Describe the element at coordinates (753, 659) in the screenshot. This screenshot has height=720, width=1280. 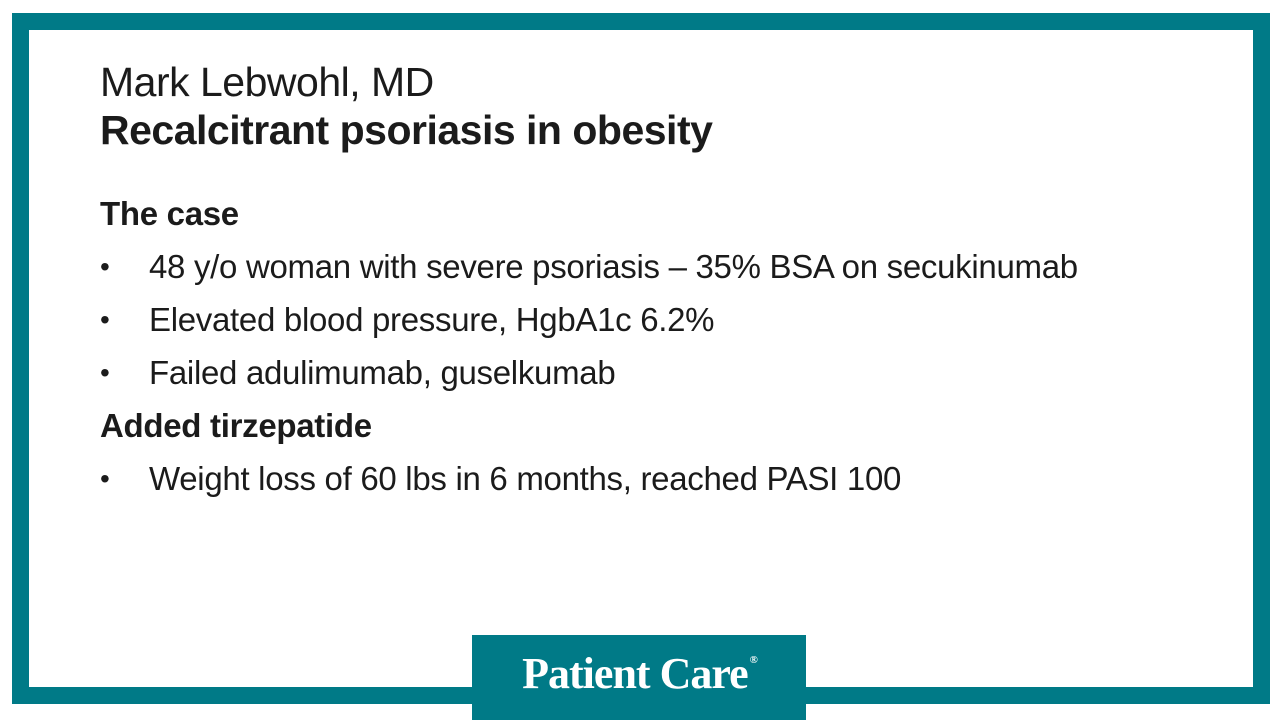
I see `registered-trademark-icon: ®` at that location.